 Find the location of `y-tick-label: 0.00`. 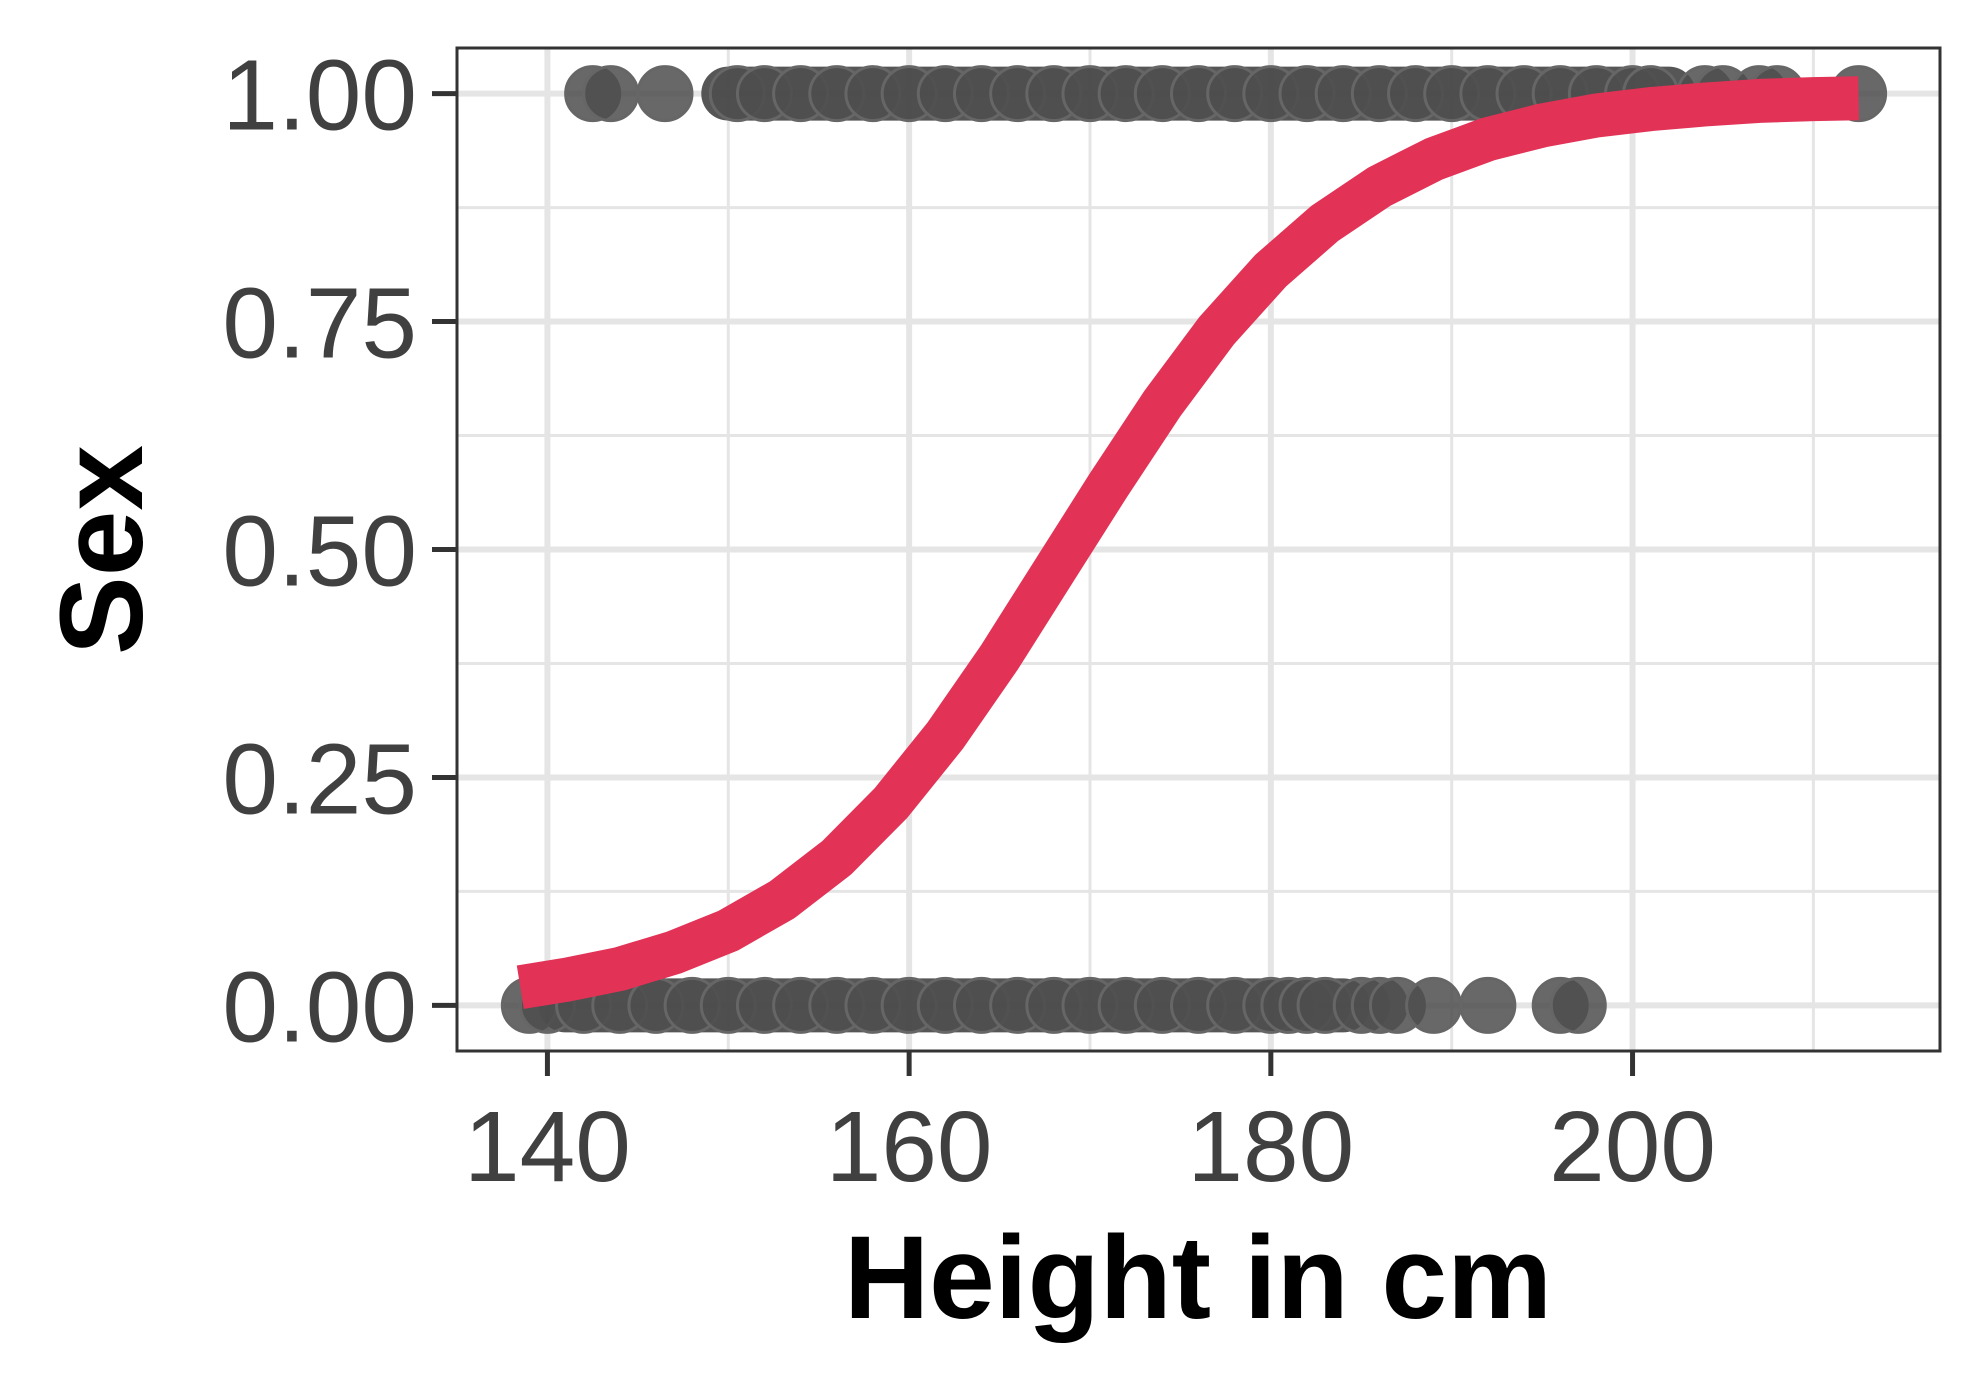

y-tick-label: 0.00 is located at coordinates (319, 1007).